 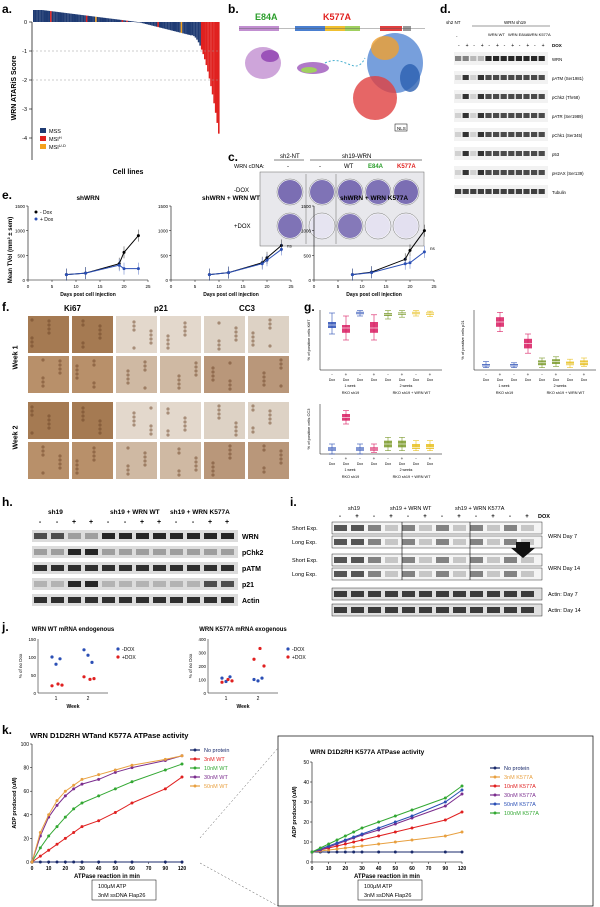 What do you see at coordinates (543, 46) in the screenshot?
I see `d-dox-sign: +` at bounding box center [543, 46].